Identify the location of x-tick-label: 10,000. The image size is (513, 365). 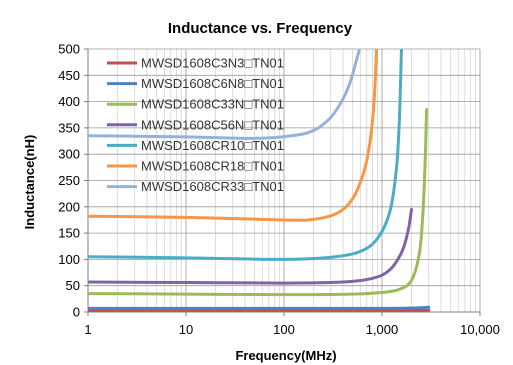
(480, 329).